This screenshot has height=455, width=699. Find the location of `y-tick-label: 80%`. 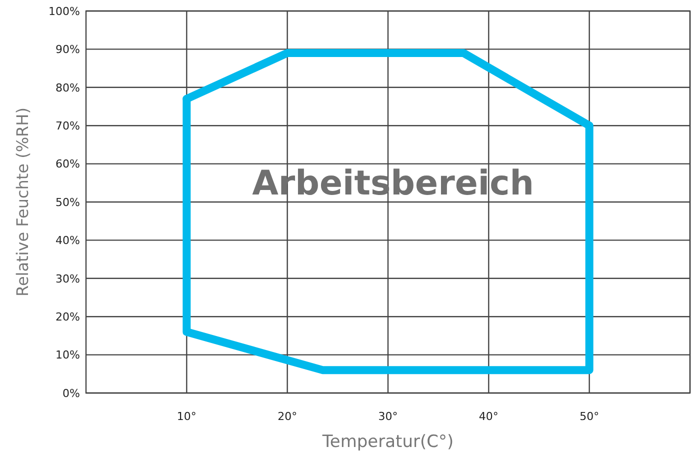

y-tick-label: 80% is located at coordinates (68, 87).